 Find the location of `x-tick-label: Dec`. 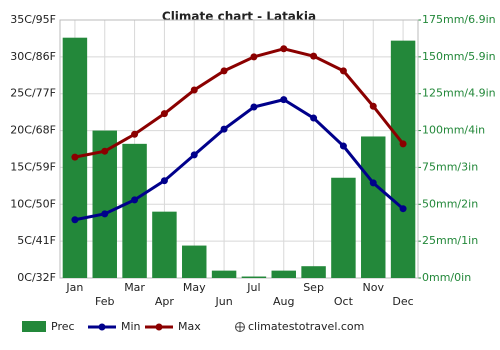

x-tick-label: Dec is located at coordinates (402, 301).